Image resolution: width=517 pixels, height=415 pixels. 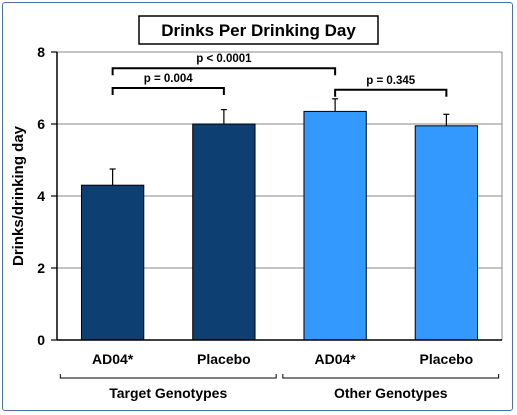 What do you see at coordinates (18, 195) in the screenshot?
I see `y-axis-label: Drinks/drinking day` at bounding box center [18, 195].